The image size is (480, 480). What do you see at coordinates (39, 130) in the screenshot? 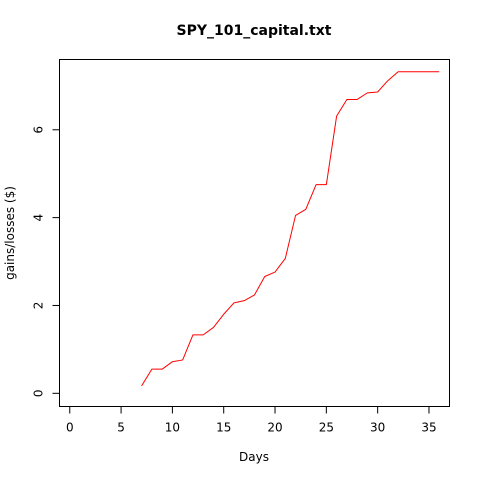
I see `y-tick-label: 6` at bounding box center [39, 130].